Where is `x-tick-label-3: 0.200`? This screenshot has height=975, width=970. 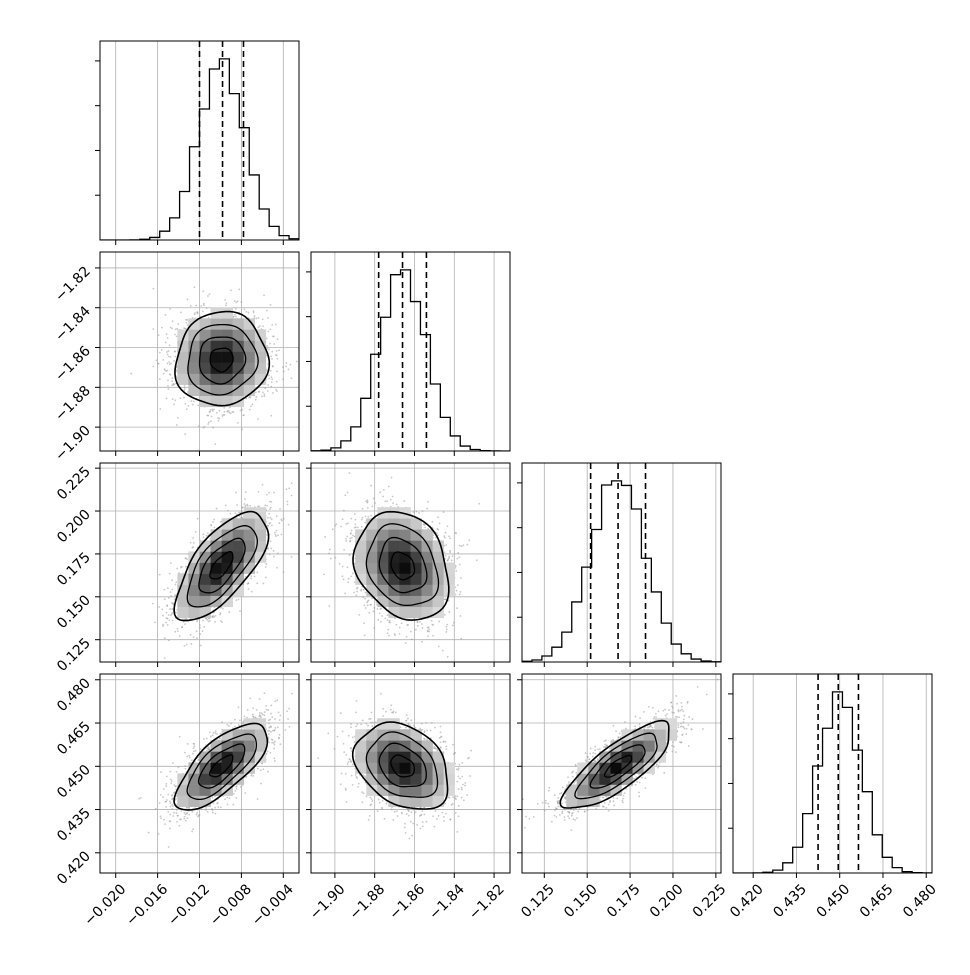
x-tick-label-3: 0.200 is located at coordinates (667, 901).